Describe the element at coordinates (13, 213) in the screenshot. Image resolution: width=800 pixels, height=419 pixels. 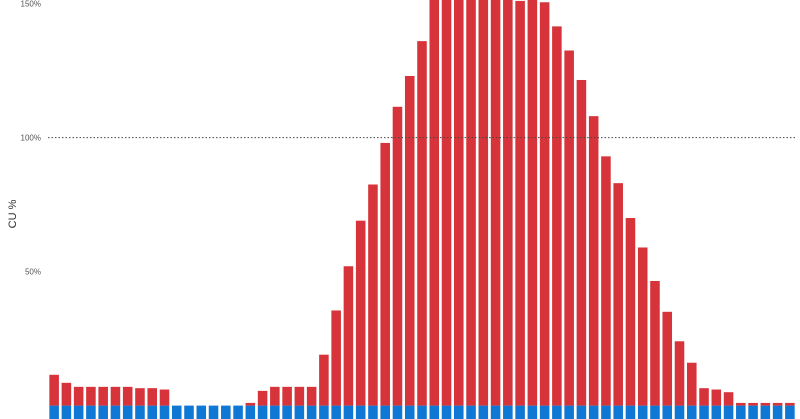
I see `y-axis-title: CU %` at that location.